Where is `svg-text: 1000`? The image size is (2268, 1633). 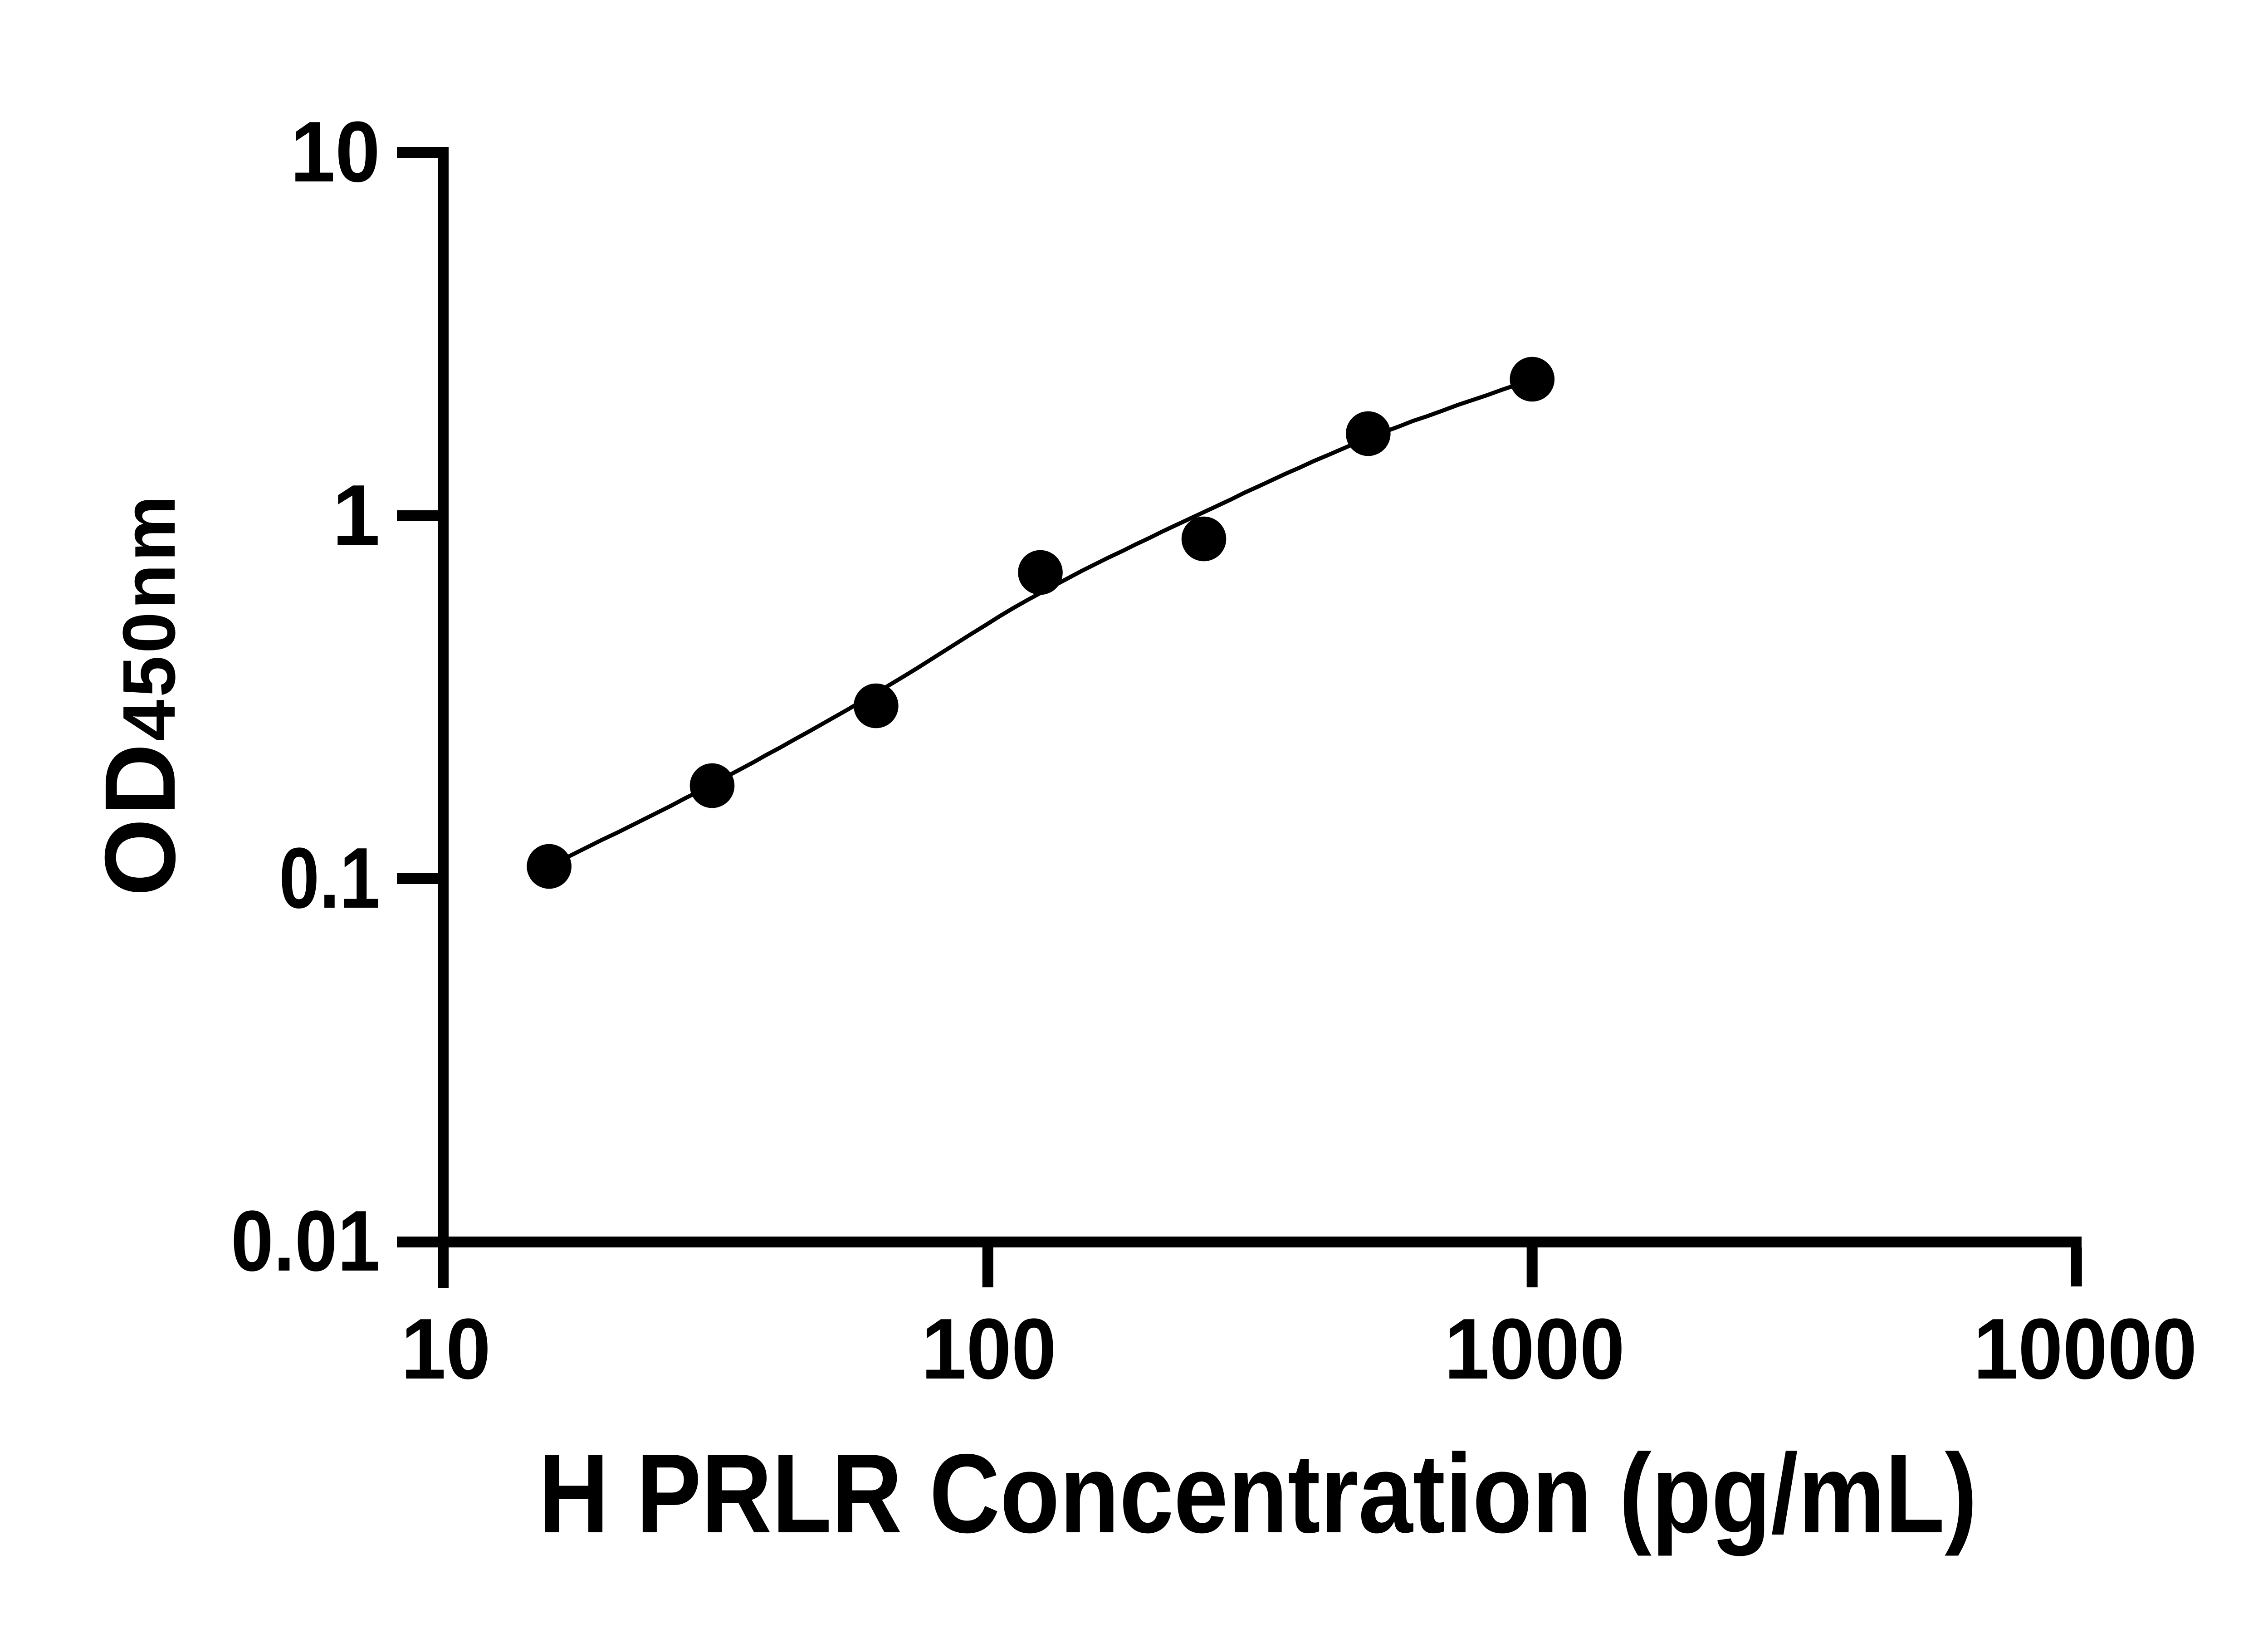
svg-text: 1000 is located at coordinates (1535, 1349).